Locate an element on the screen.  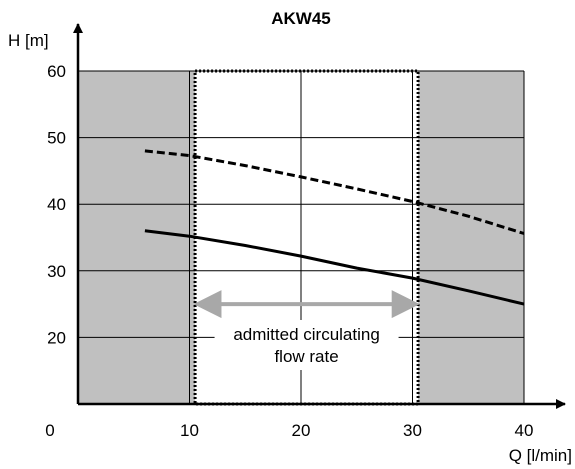
y-axis-label: H [m] is located at coordinates (28, 40).